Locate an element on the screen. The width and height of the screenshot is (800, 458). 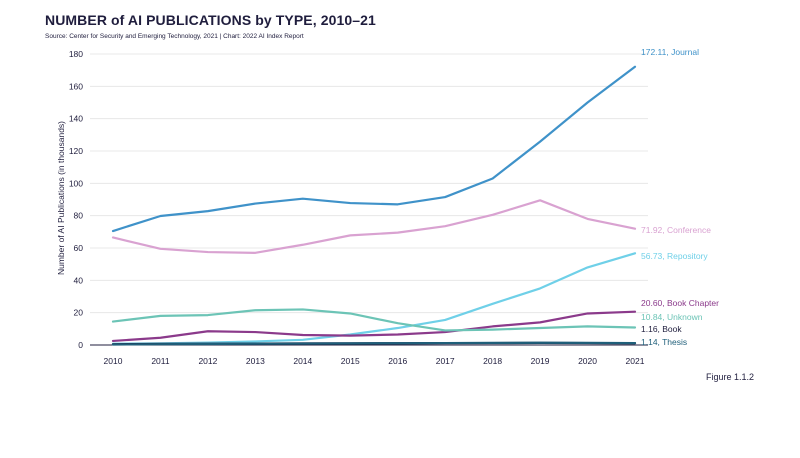
x-tick-label: 2010 is located at coordinates (113, 361).